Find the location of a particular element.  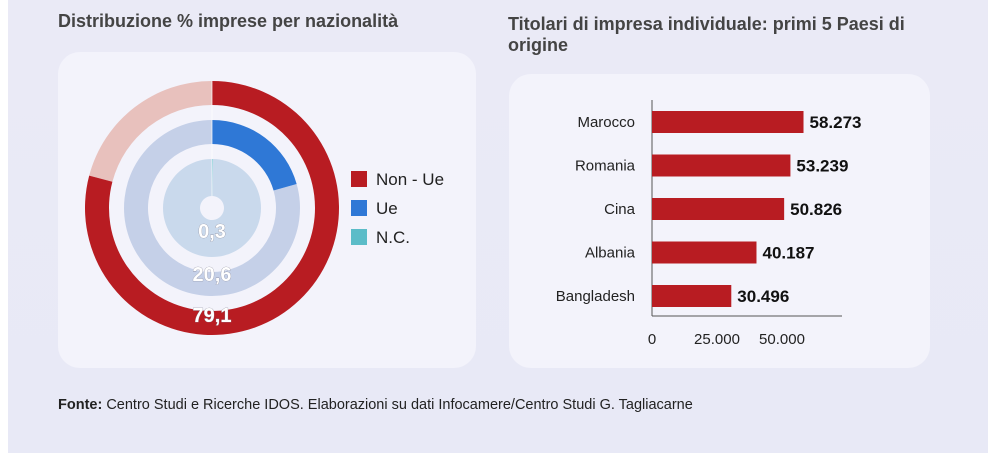

legend-label: N.C. is located at coordinates (393, 237).